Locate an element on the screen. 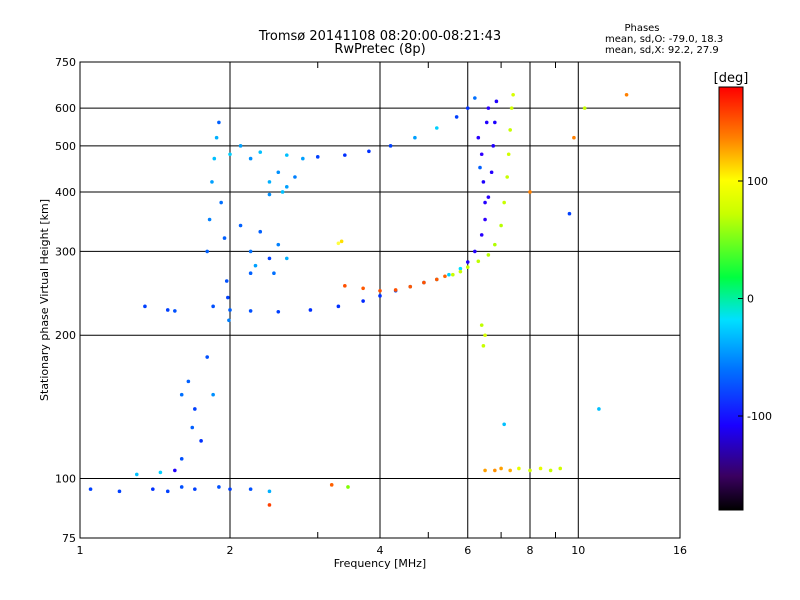 This screenshot has width=800, height=600. phase-stats-heading: Phases is located at coordinates (641, 28).